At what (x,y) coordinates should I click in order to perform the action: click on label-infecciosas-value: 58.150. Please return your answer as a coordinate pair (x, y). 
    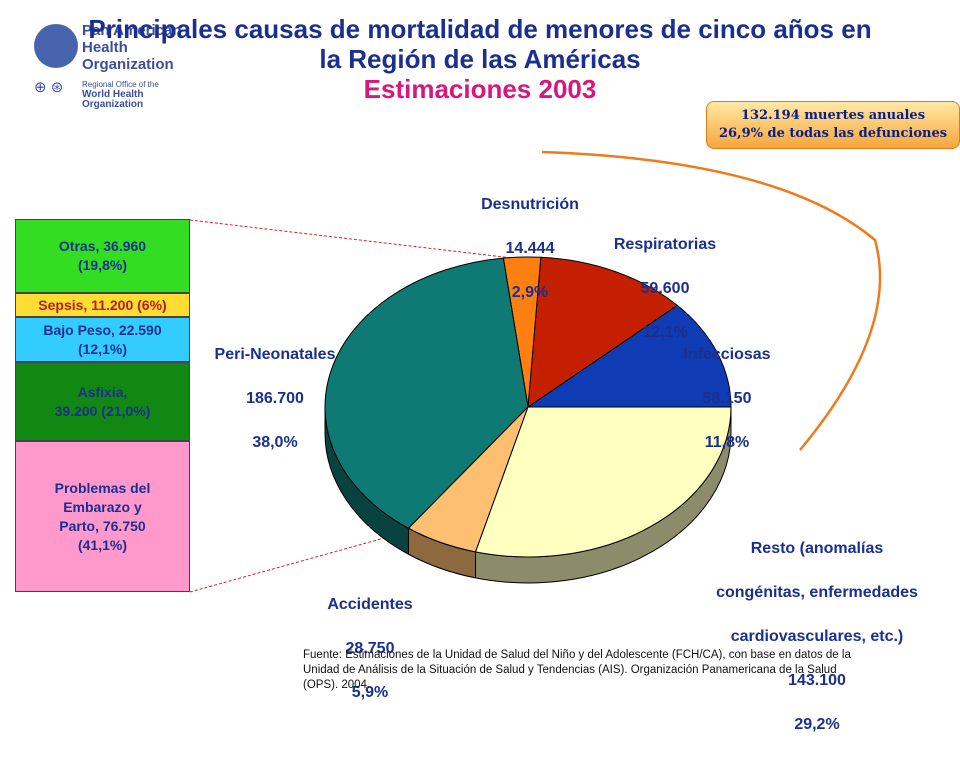
    Looking at the image, I should click on (727, 398).